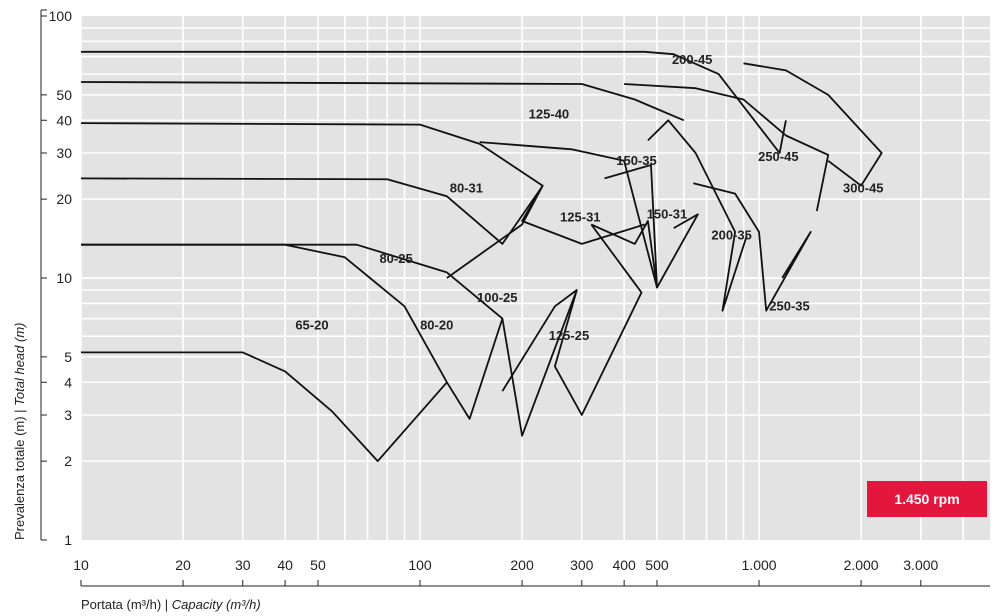 The image size is (1007, 616). What do you see at coordinates (68, 382) in the screenshot?
I see `y-tick-label: 4` at bounding box center [68, 382].